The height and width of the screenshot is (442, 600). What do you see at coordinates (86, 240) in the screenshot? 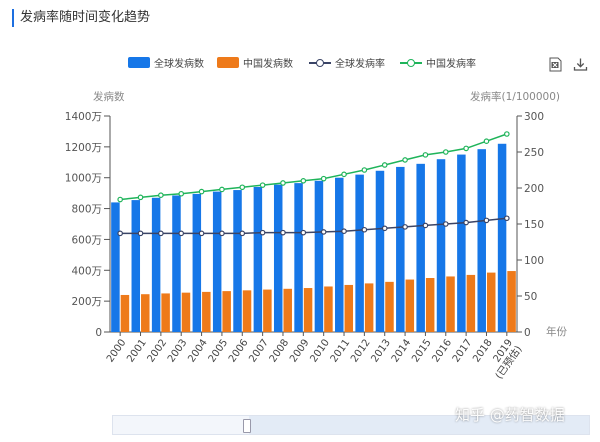
I see `y-left-tick-label: 600万` at bounding box center [86, 240].